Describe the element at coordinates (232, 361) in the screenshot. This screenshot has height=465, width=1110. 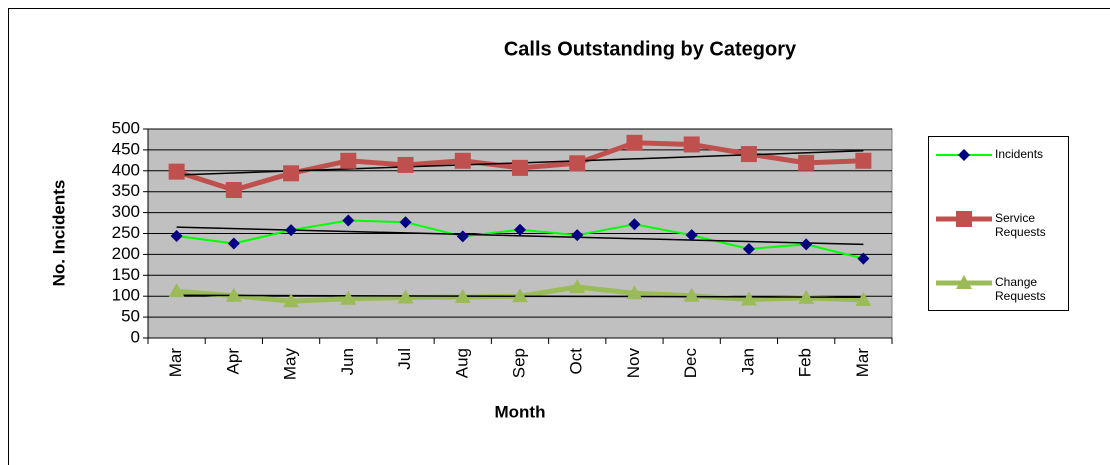
I see `x-tick-label: Apr` at that location.